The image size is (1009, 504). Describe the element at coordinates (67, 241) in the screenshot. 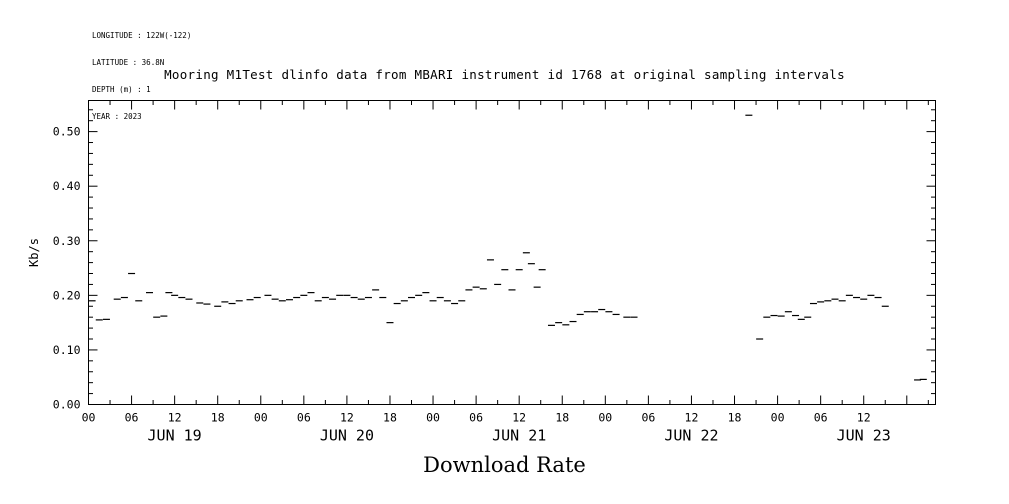

I see `y-tick-label: 0.30` at that location.